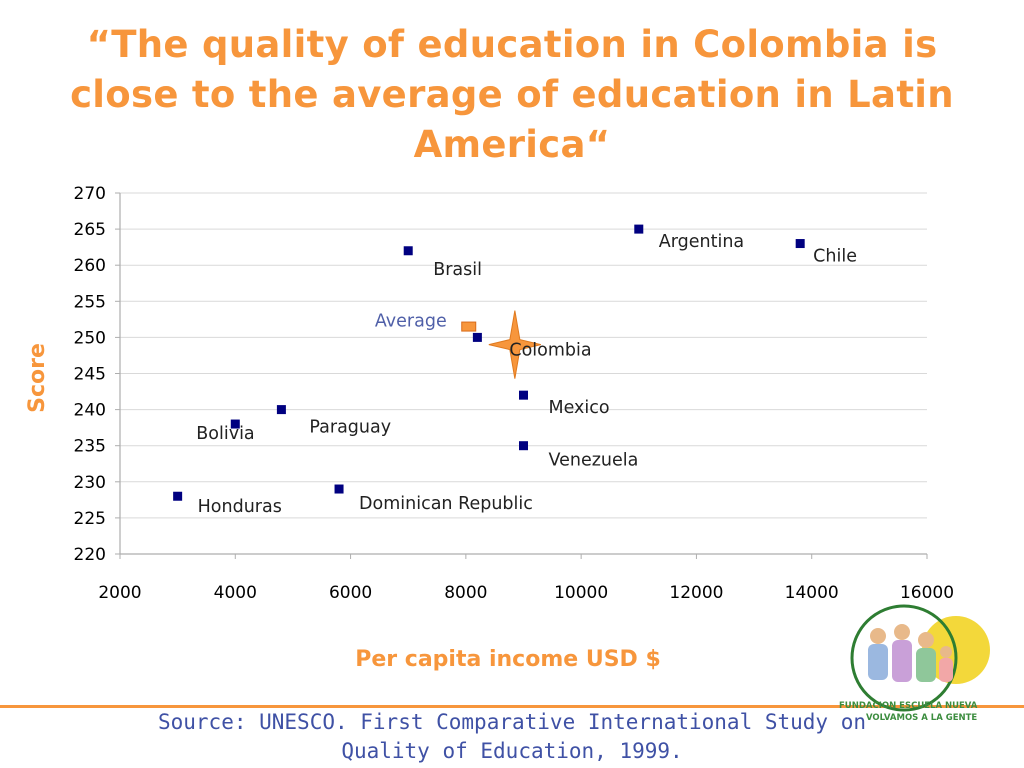  I want to click on point-argentina, so click(639, 229).